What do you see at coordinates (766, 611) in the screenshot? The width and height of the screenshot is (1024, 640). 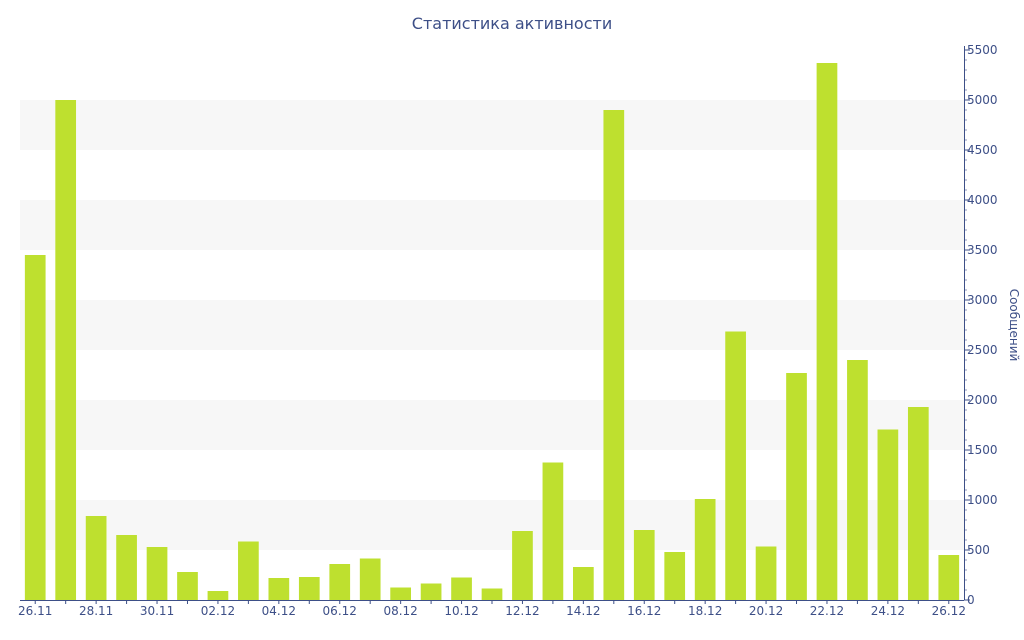 I see `x-tick-label: 20.12` at bounding box center [766, 611].